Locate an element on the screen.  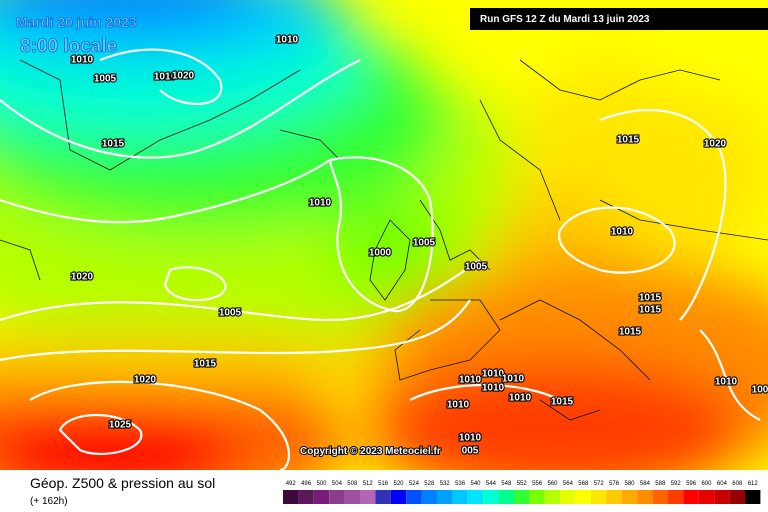
isobar-label: 100 is located at coordinates (760, 390).